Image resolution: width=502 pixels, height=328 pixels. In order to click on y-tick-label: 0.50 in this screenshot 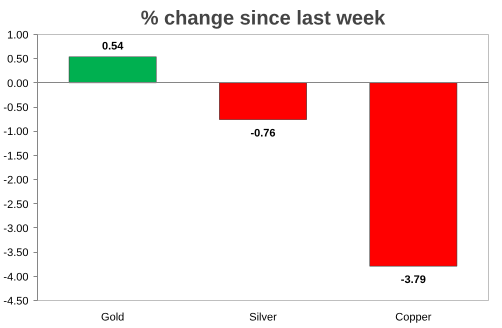, I will do `click(18, 60)`.